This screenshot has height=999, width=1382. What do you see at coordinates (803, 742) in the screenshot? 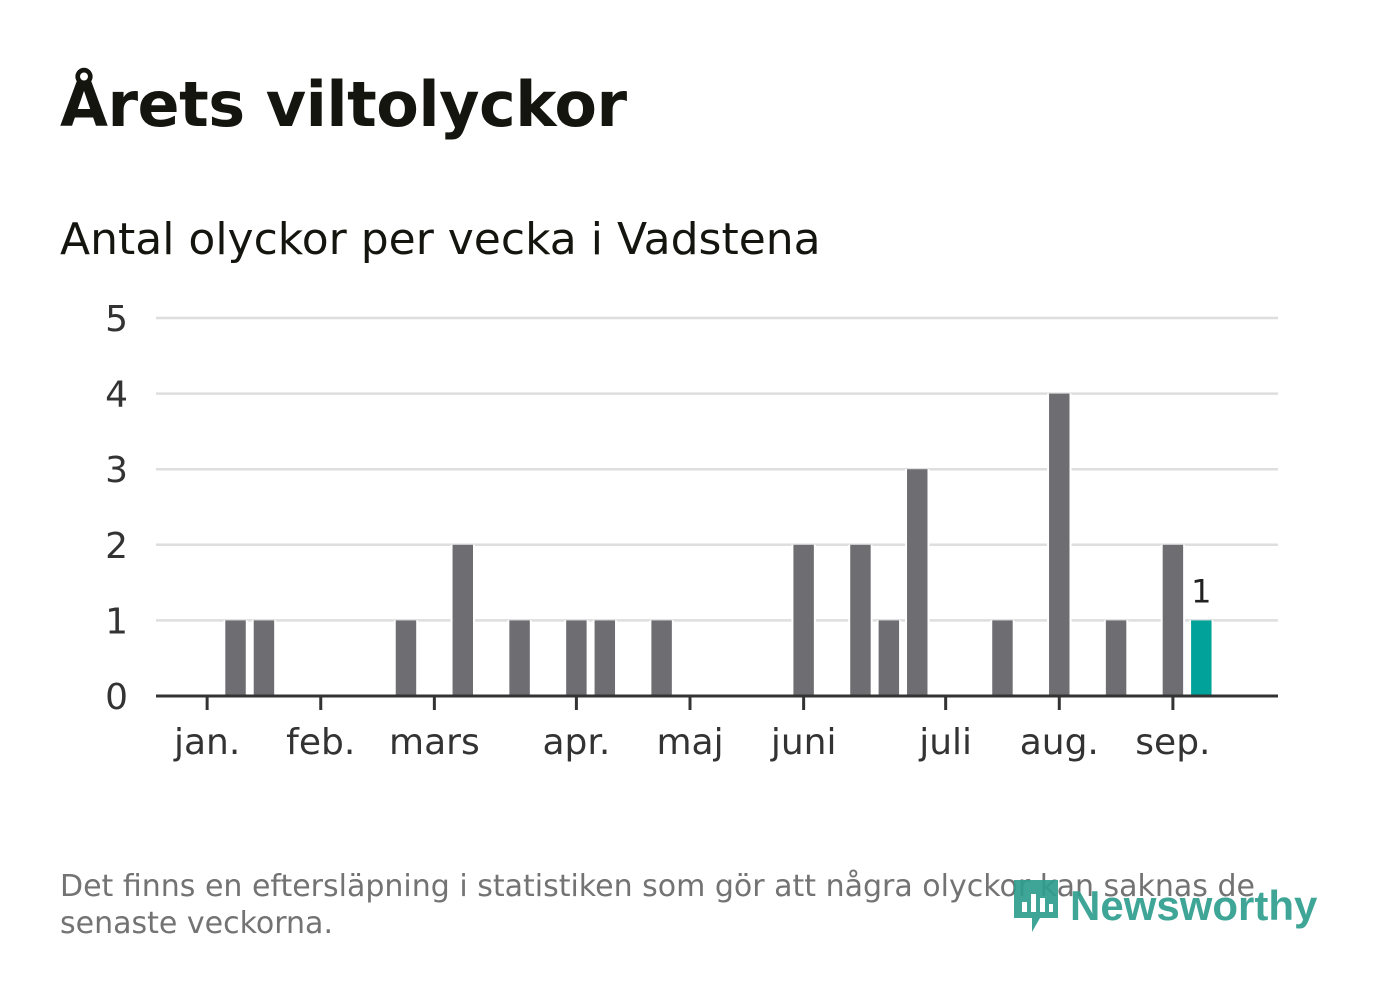
I see `x-tick-label: juni` at bounding box center [803, 742].